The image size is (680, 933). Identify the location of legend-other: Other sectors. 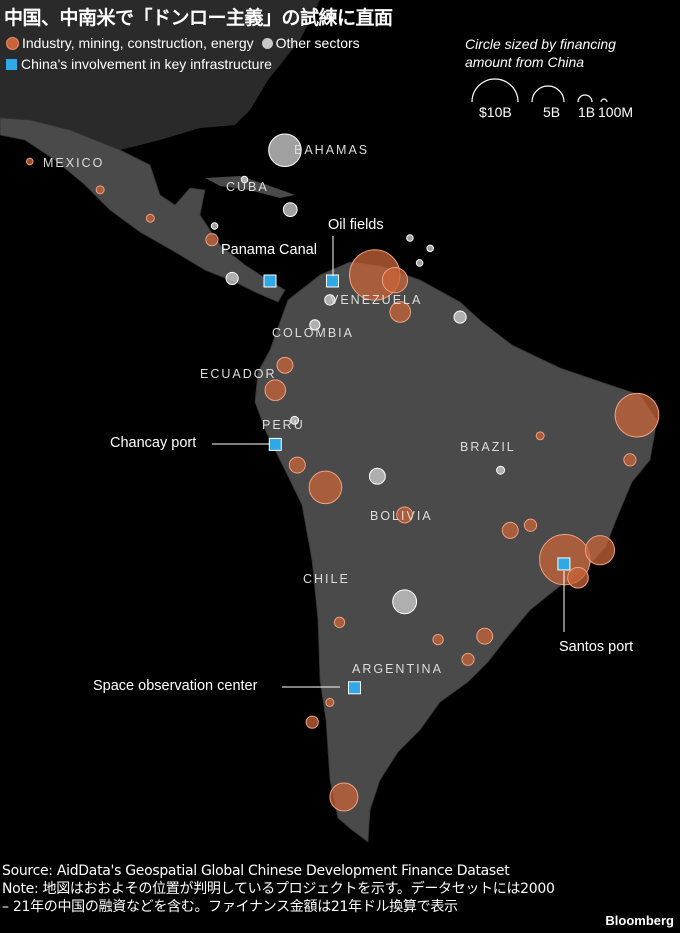
(317, 43).